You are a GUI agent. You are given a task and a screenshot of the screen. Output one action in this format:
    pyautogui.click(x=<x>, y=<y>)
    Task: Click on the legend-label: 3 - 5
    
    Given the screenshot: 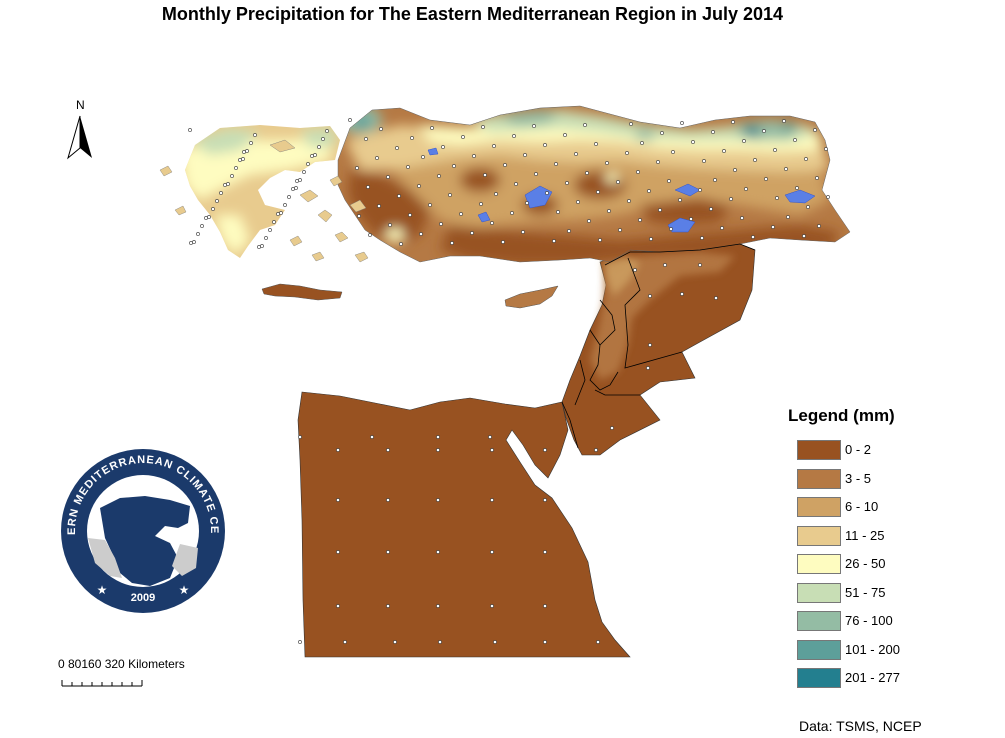 What is the action you would take?
    pyautogui.click(x=858, y=478)
    